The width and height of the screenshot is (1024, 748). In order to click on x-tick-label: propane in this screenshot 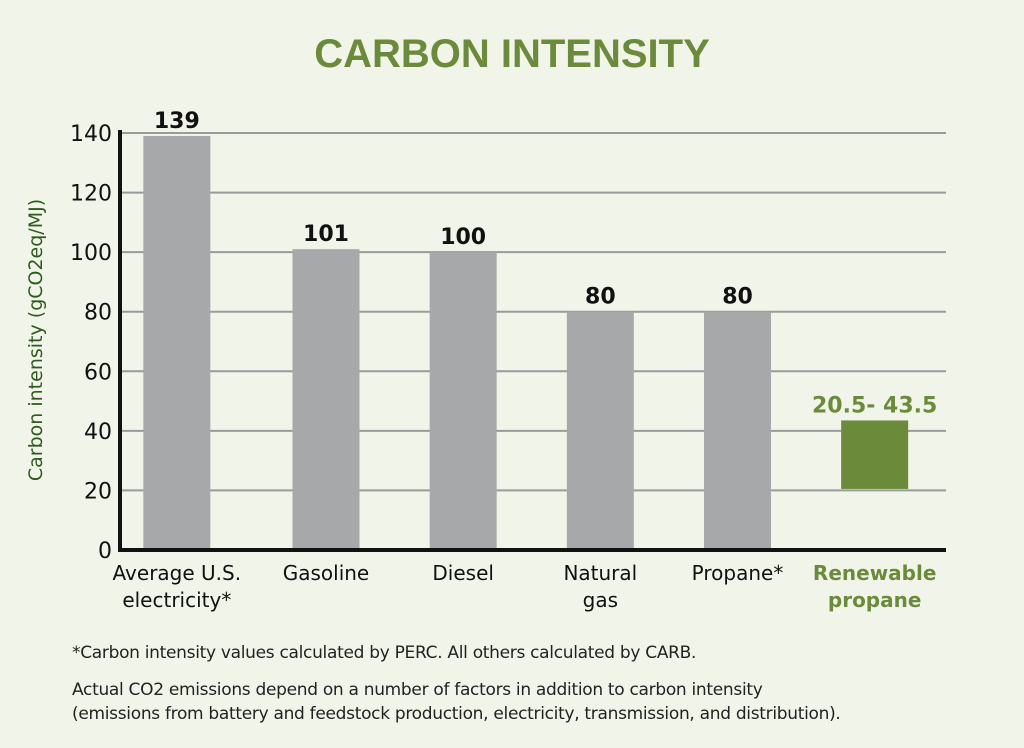, I will do `click(875, 600)`.